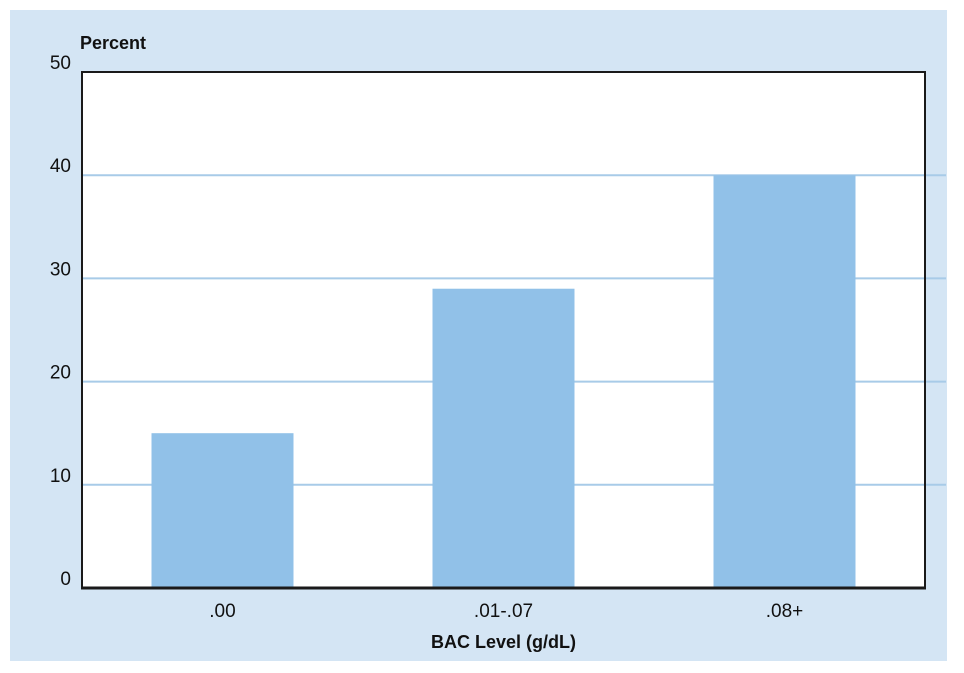 The width and height of the screenshot is (964, 673). What do you see at coordinates (60, 476) in the screenshot?
I see `y-tick-label: 10` at bounding box center [60, 476].